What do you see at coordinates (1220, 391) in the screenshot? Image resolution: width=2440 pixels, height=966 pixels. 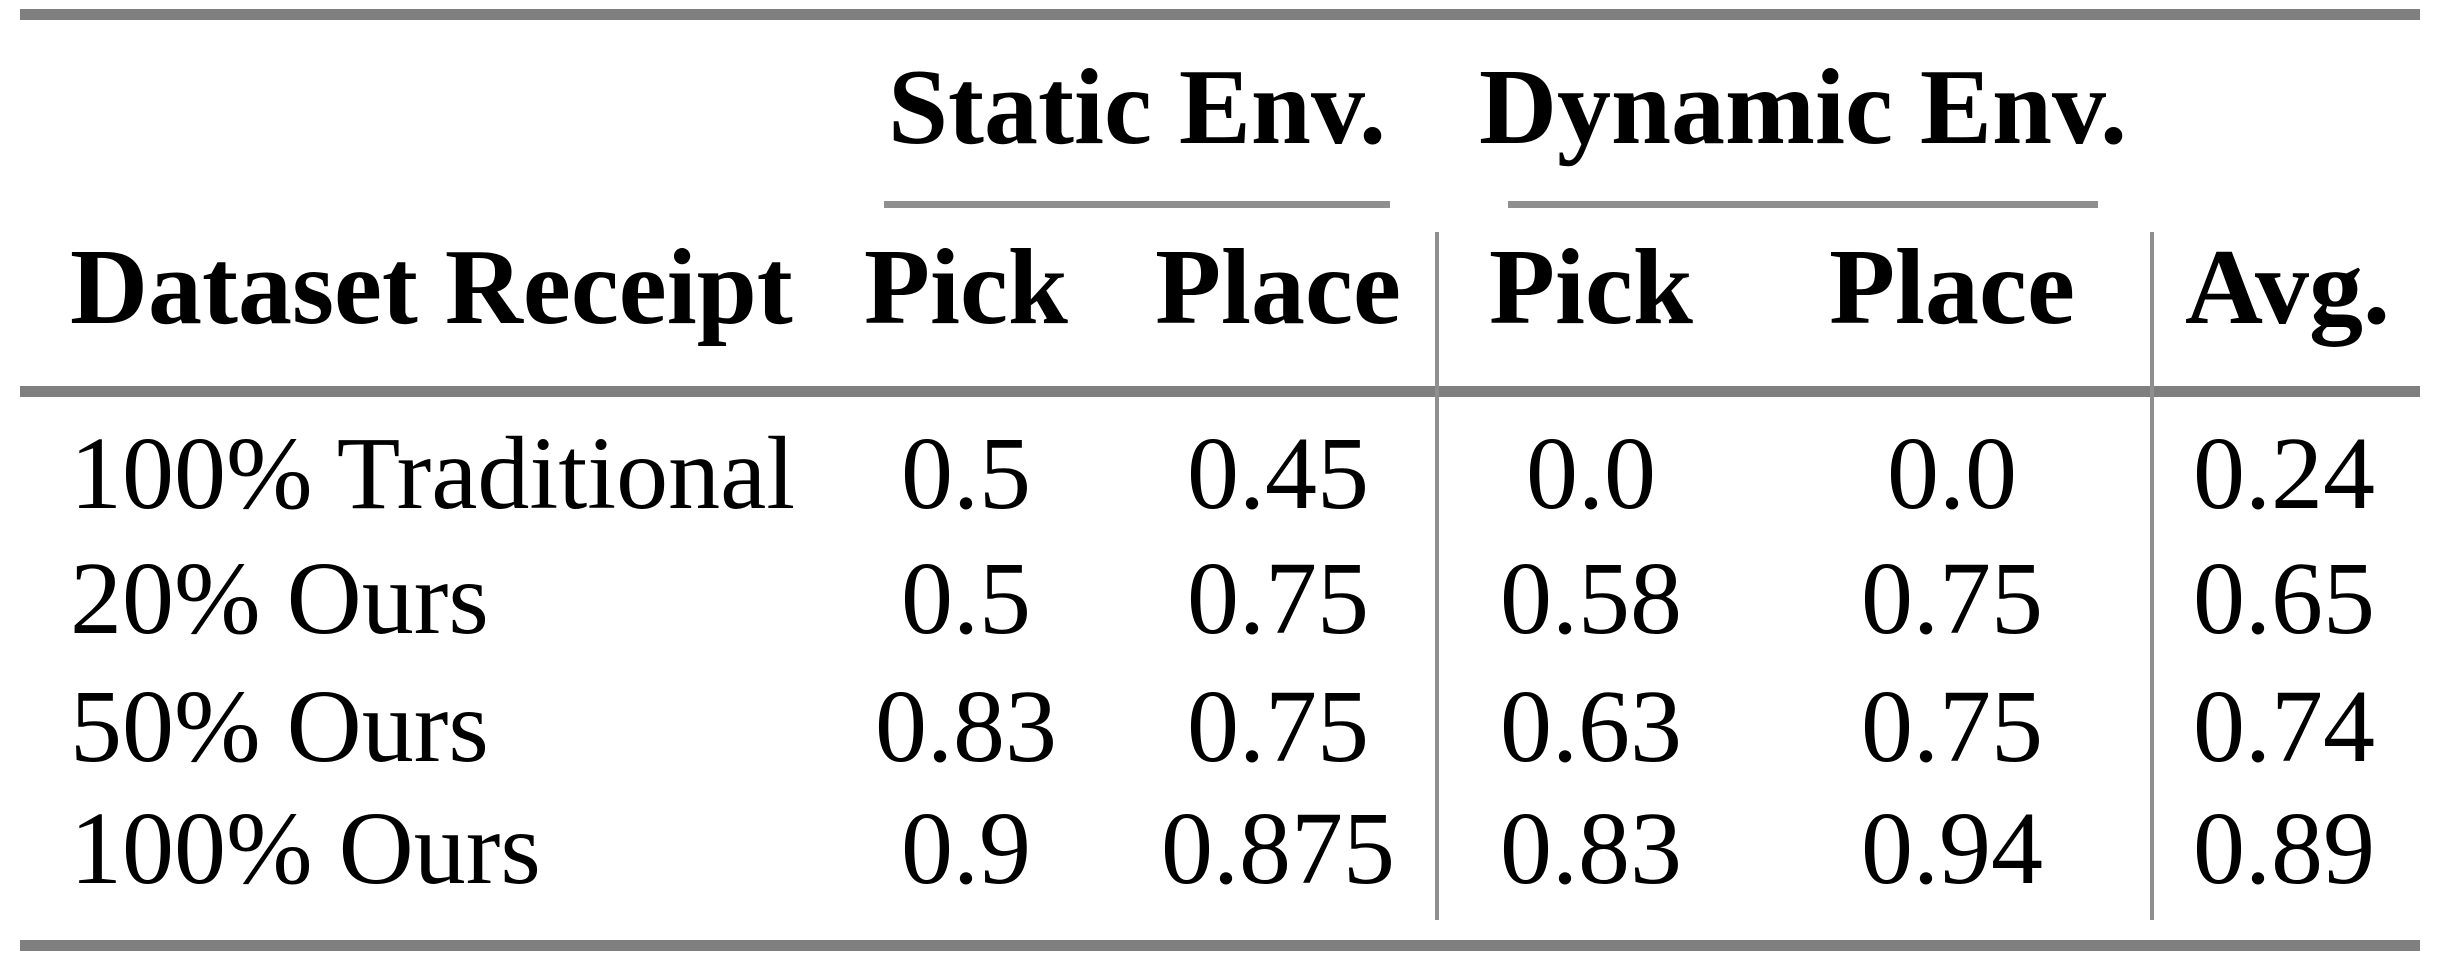 I see `header-rule` at bounding box center [1220, 391].